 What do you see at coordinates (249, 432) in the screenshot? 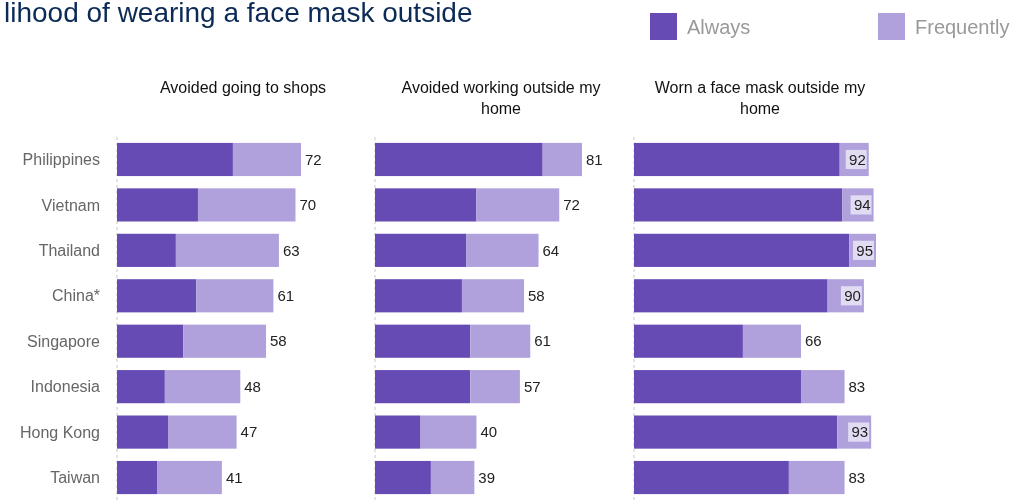
I see `annotation: 47` at bounding box center [249, 432].